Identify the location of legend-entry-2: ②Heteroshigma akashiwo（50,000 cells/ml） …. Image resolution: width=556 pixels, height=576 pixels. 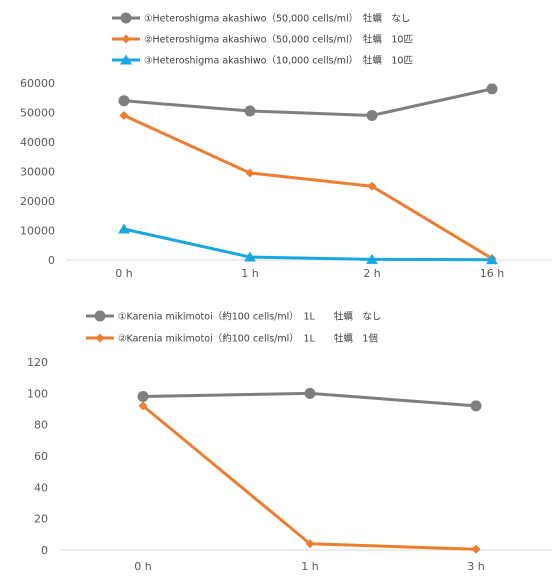
(278, 40).